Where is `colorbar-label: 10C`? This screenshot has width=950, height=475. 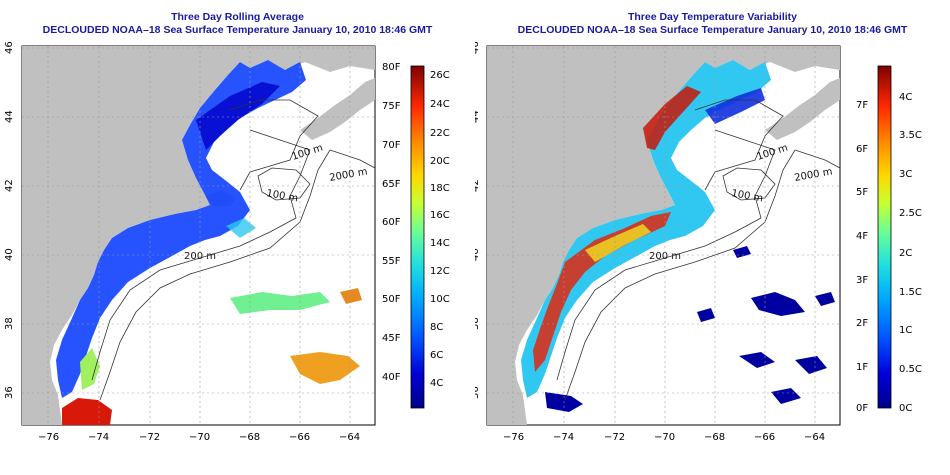
colorbar-label: 10C is located at coordinates (440, 299).